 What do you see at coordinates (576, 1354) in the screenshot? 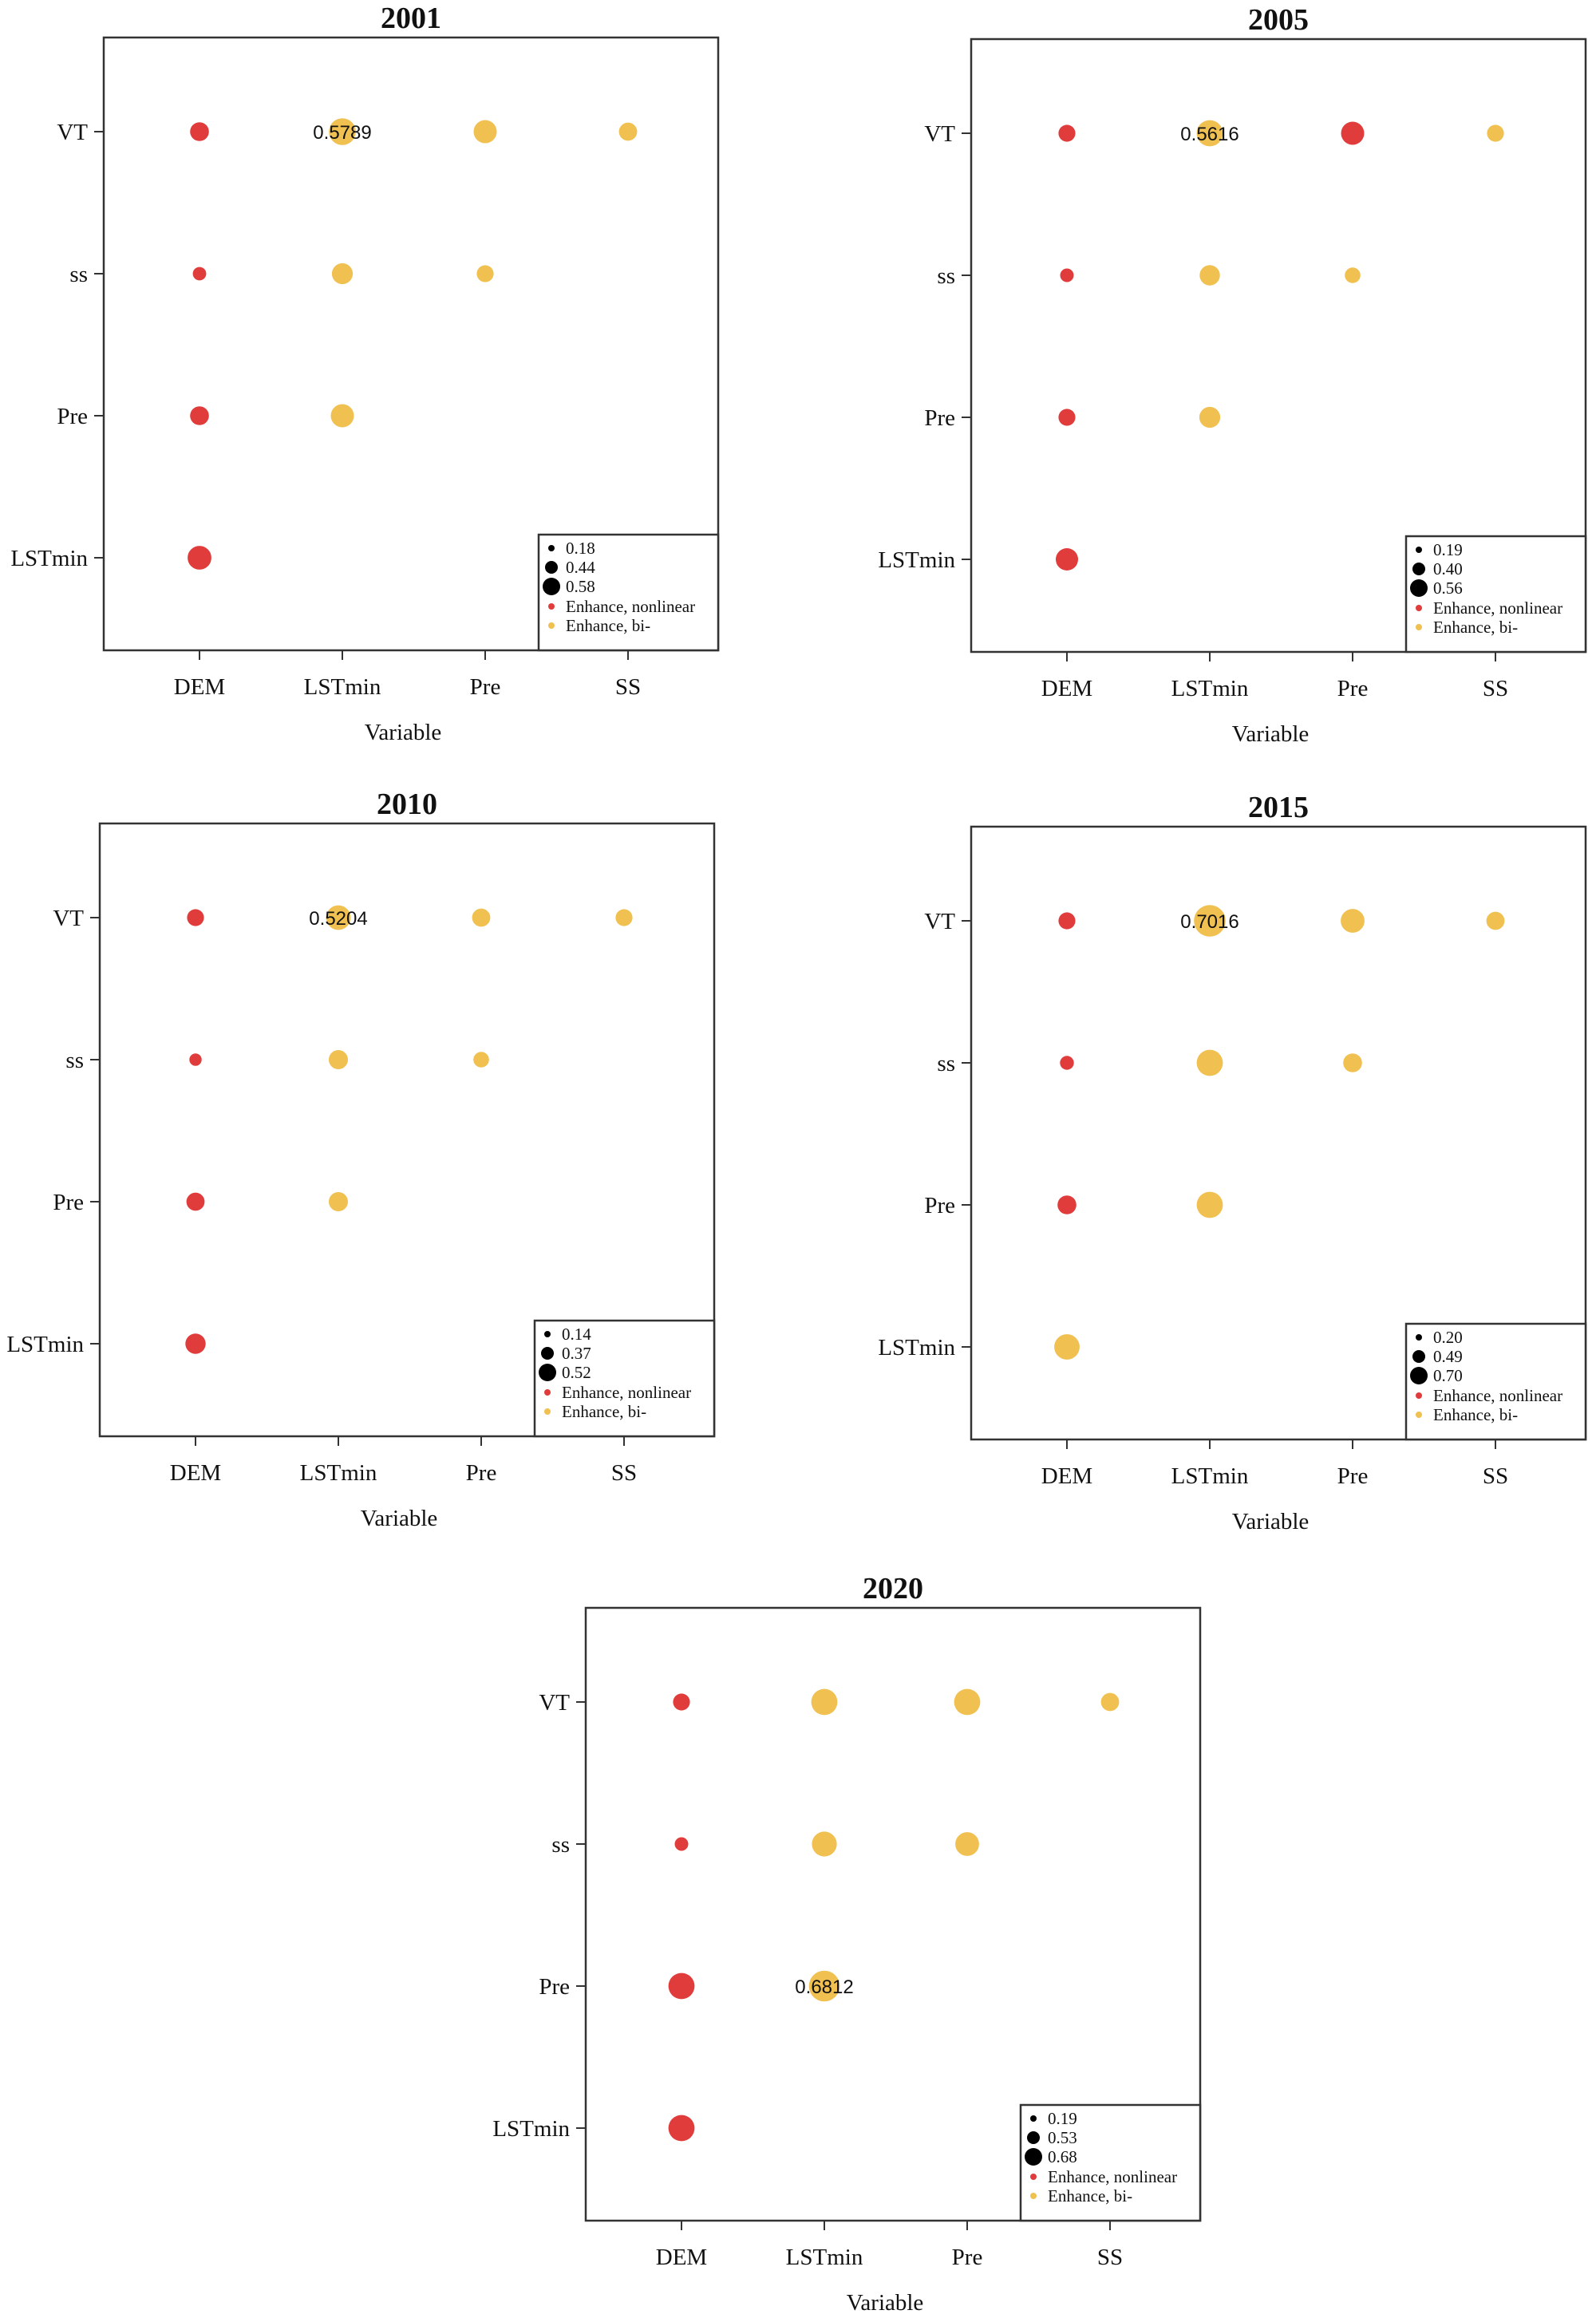
I see `legend-size-label: 0.37` at bounding box center [576, 1354].